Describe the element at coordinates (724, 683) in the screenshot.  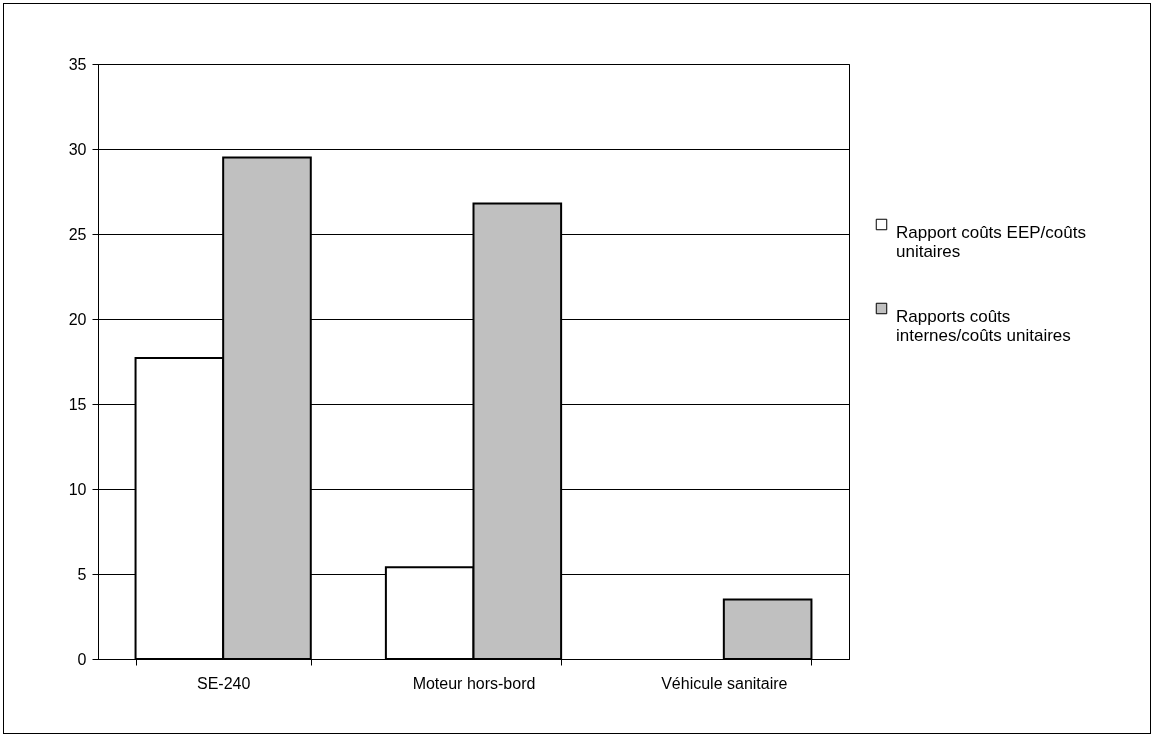
I see `x-tick-label: Véhicule sanitaire` at that location.